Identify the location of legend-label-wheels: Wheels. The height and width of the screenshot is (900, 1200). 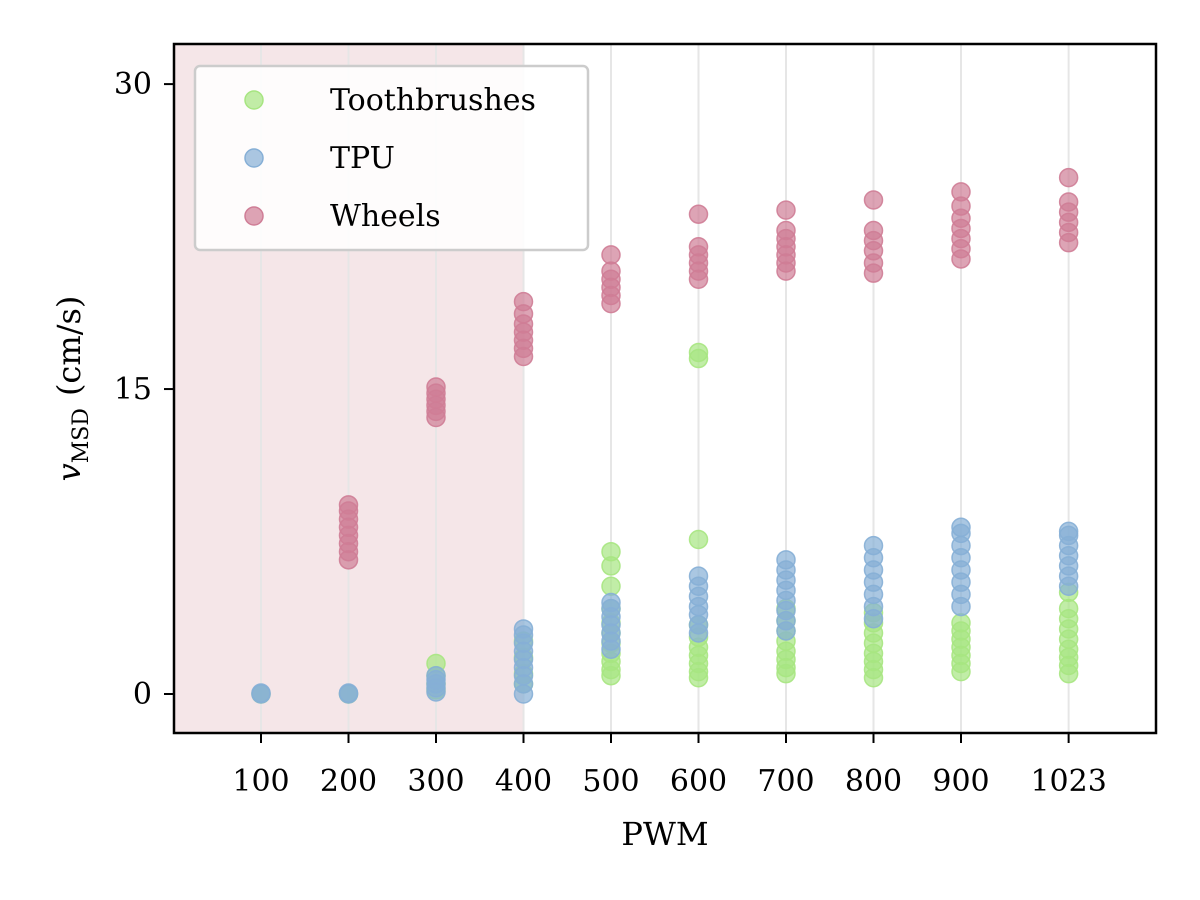
(385, 216).